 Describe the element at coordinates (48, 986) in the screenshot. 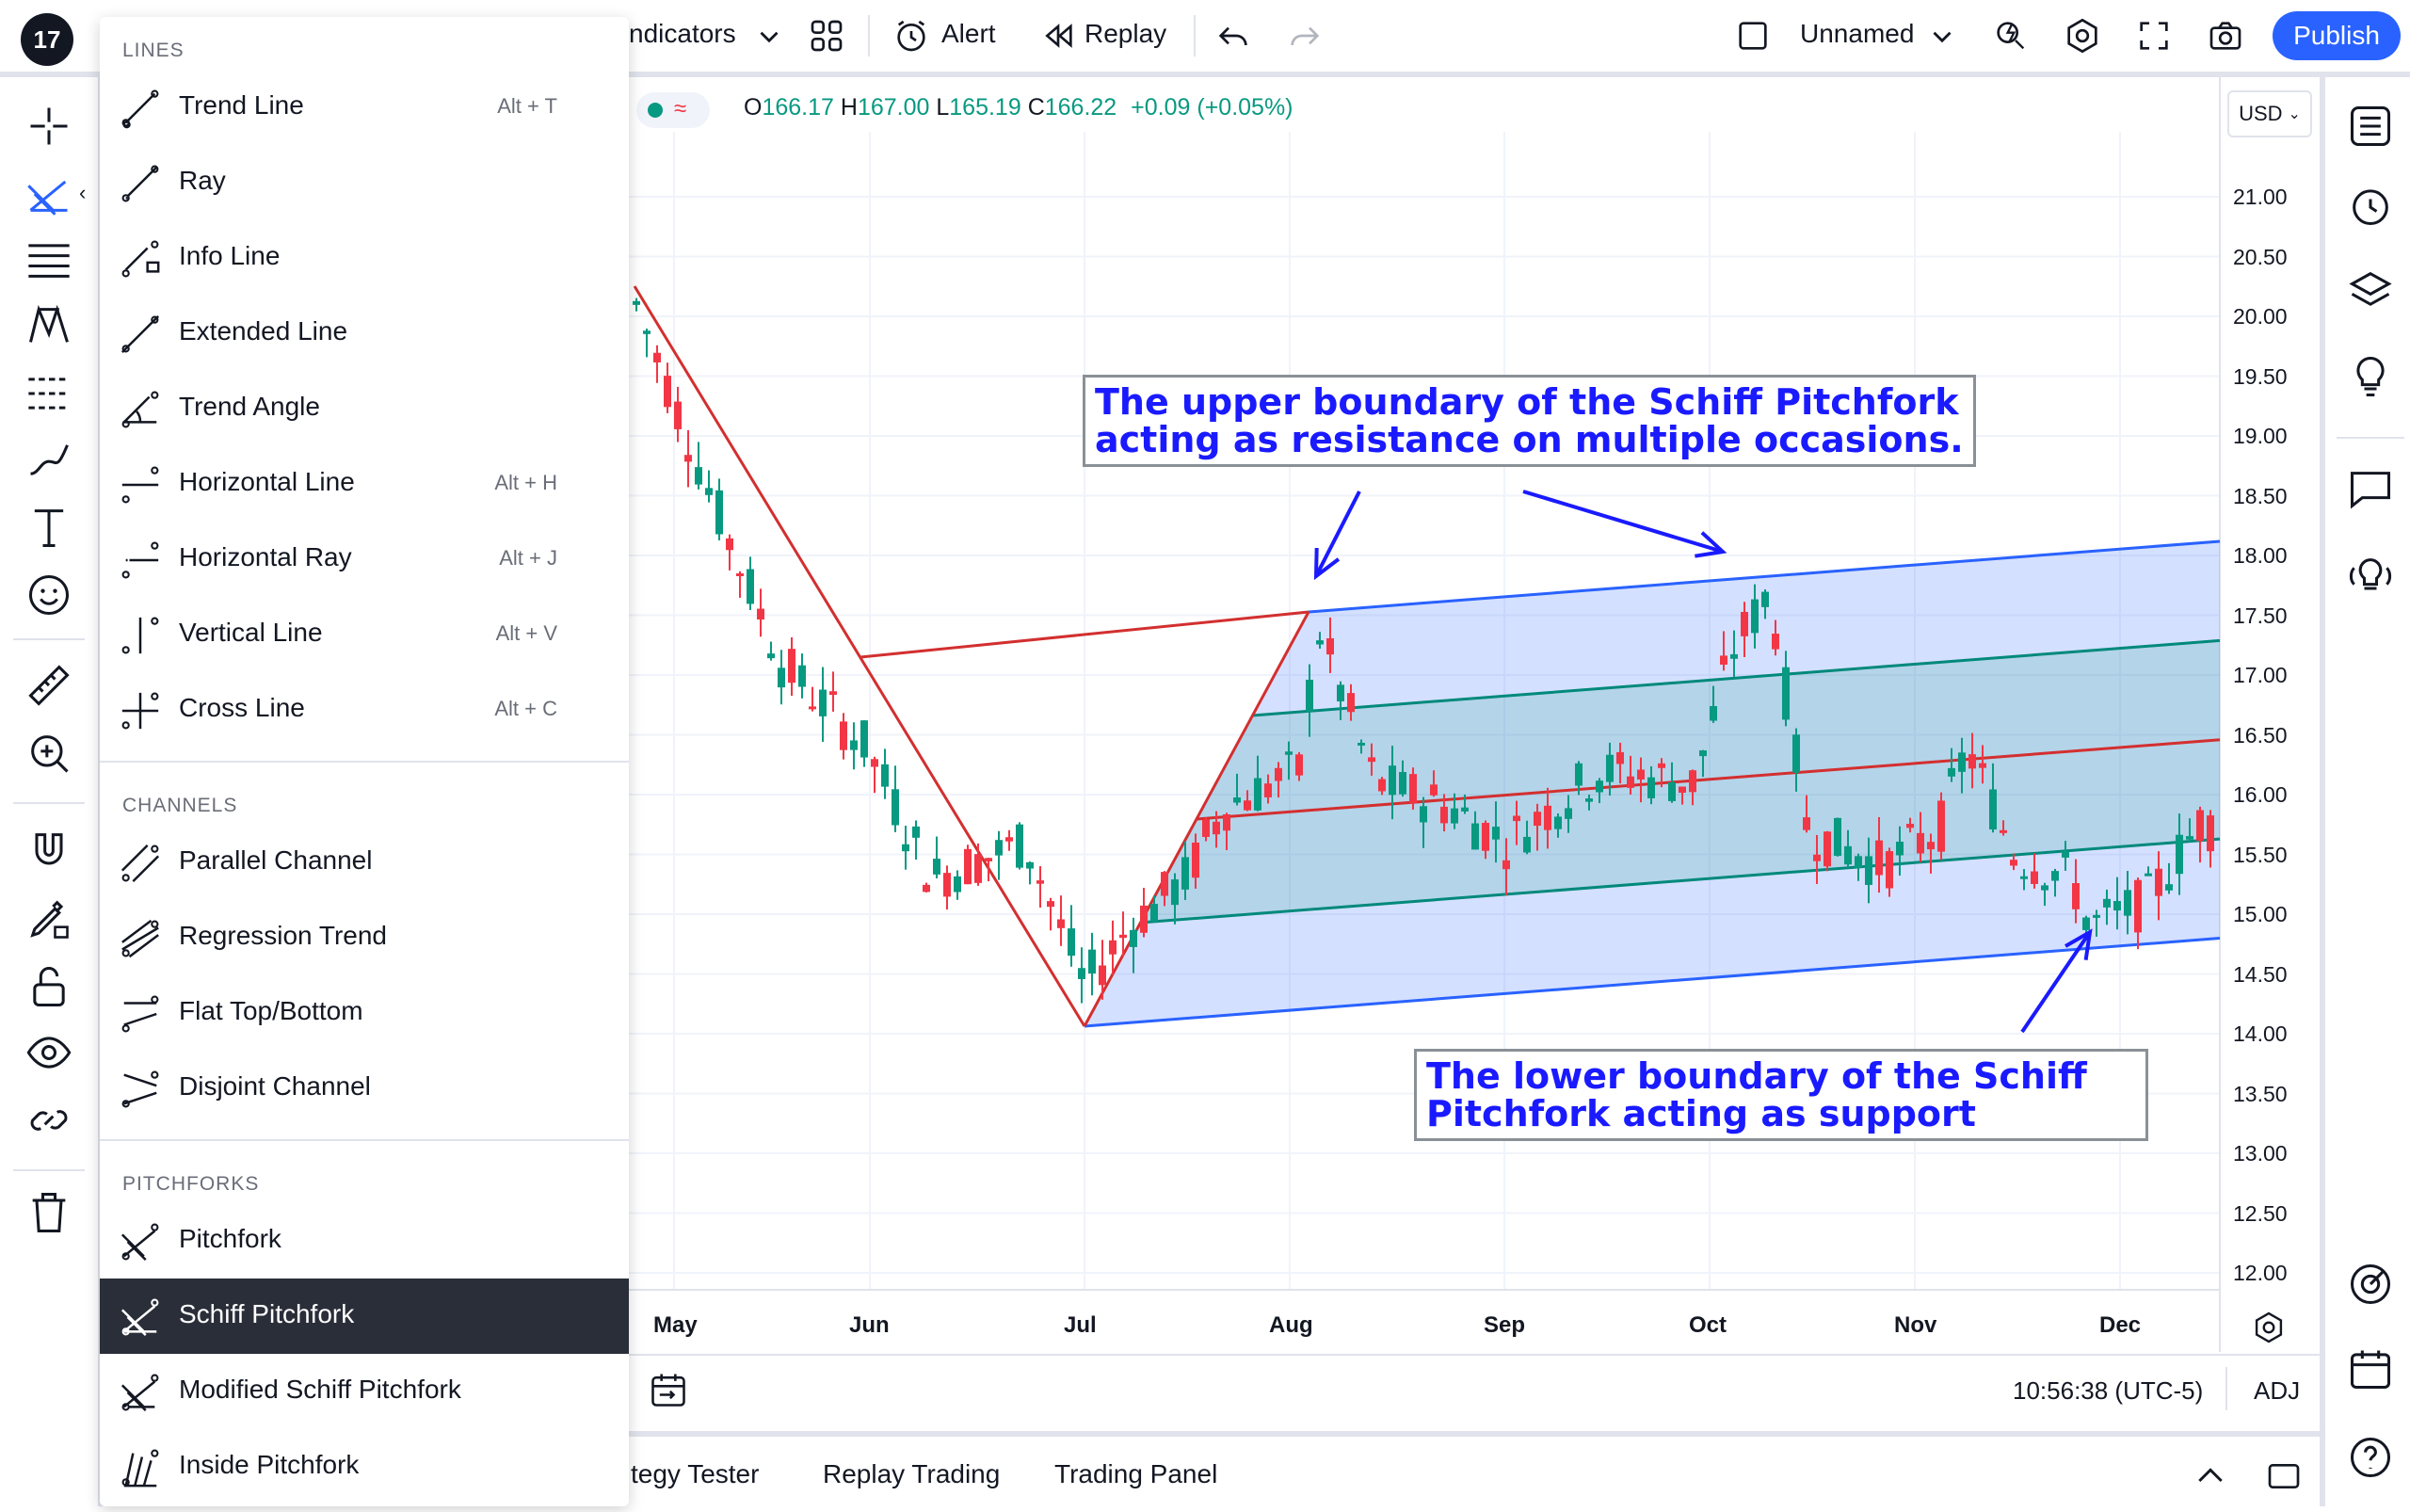

I see `unlock-icon` at that location.